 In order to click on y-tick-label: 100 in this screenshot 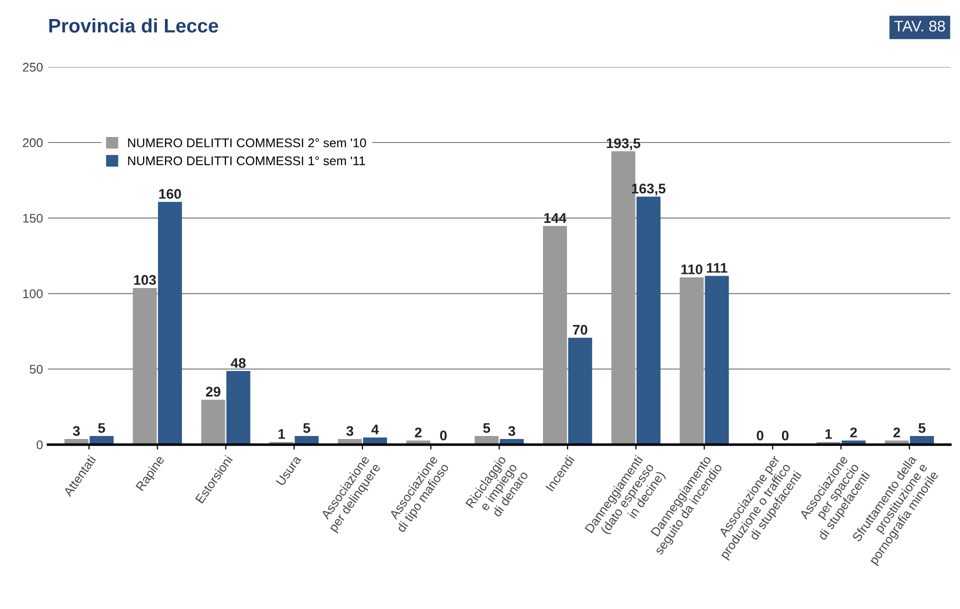, I will do `click(33, 293)`.